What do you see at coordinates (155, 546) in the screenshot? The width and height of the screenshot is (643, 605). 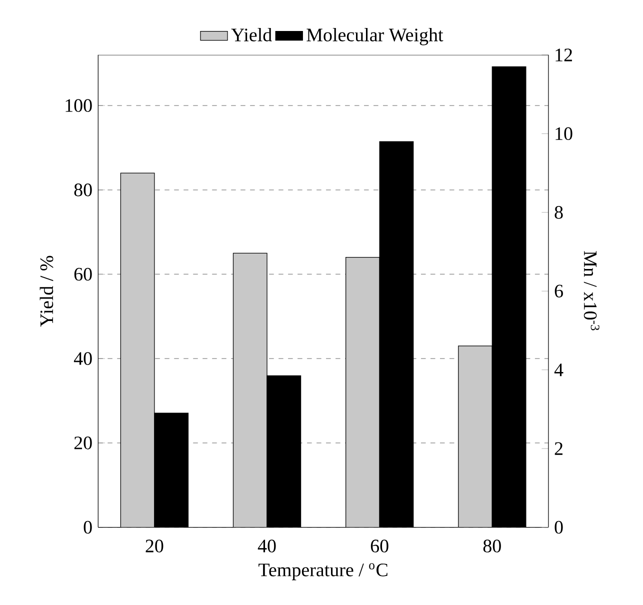 I see `x-tick-label: 20` at bounding box center [155, 546].